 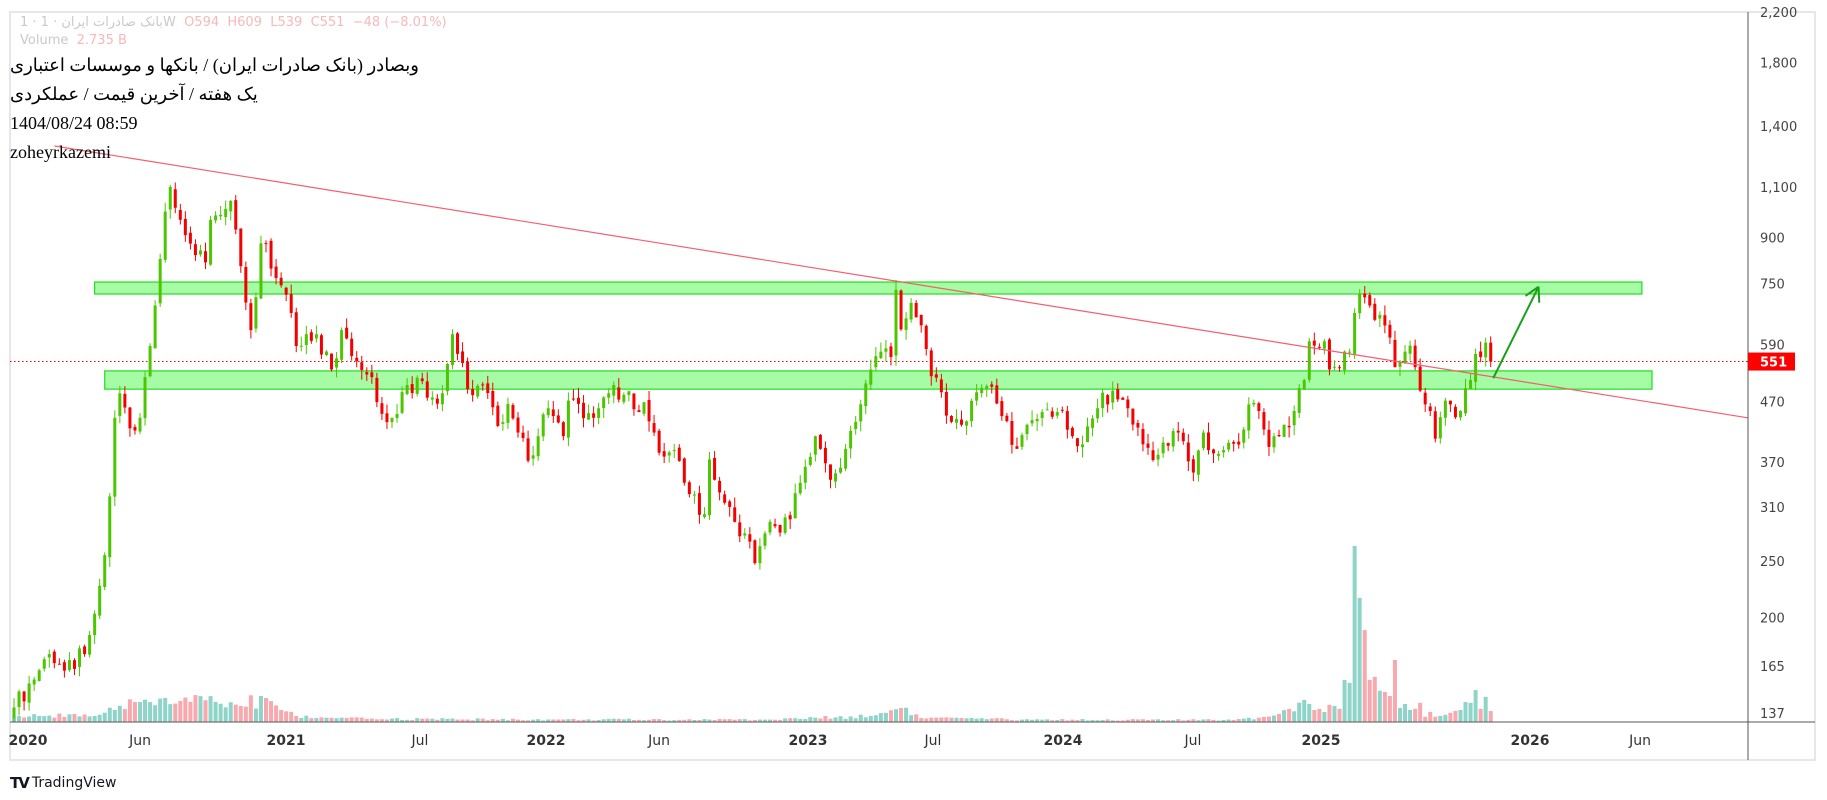 What do you see at coordinates (202, 22) in the screenshot?
I see `legend-open: O594` at bounding box center [202, 22].